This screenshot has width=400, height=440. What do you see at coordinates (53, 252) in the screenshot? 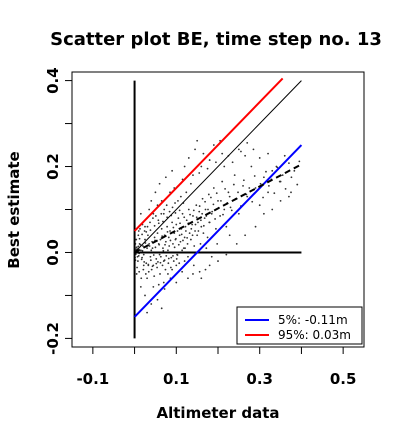
I see `y-tick-label: 0.0` at bounding box center [53, 252].